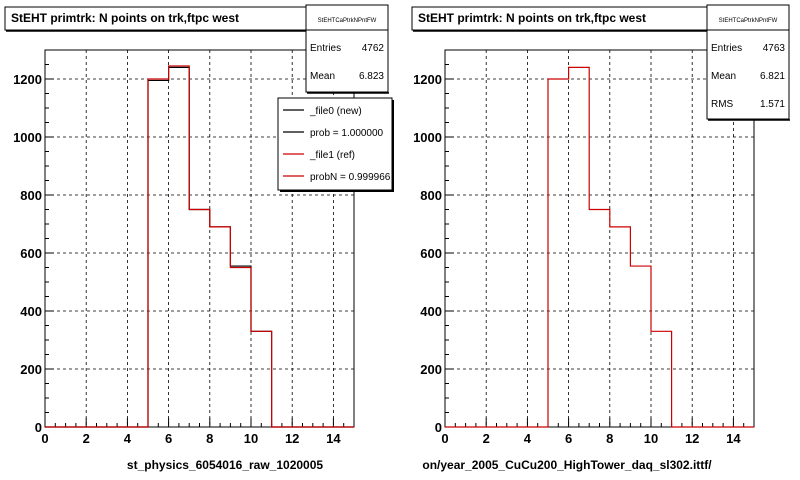 The height and width of the screenshot is (480, 800). I want to click on legend-label: probN = 0.999966, so click(350, 177).